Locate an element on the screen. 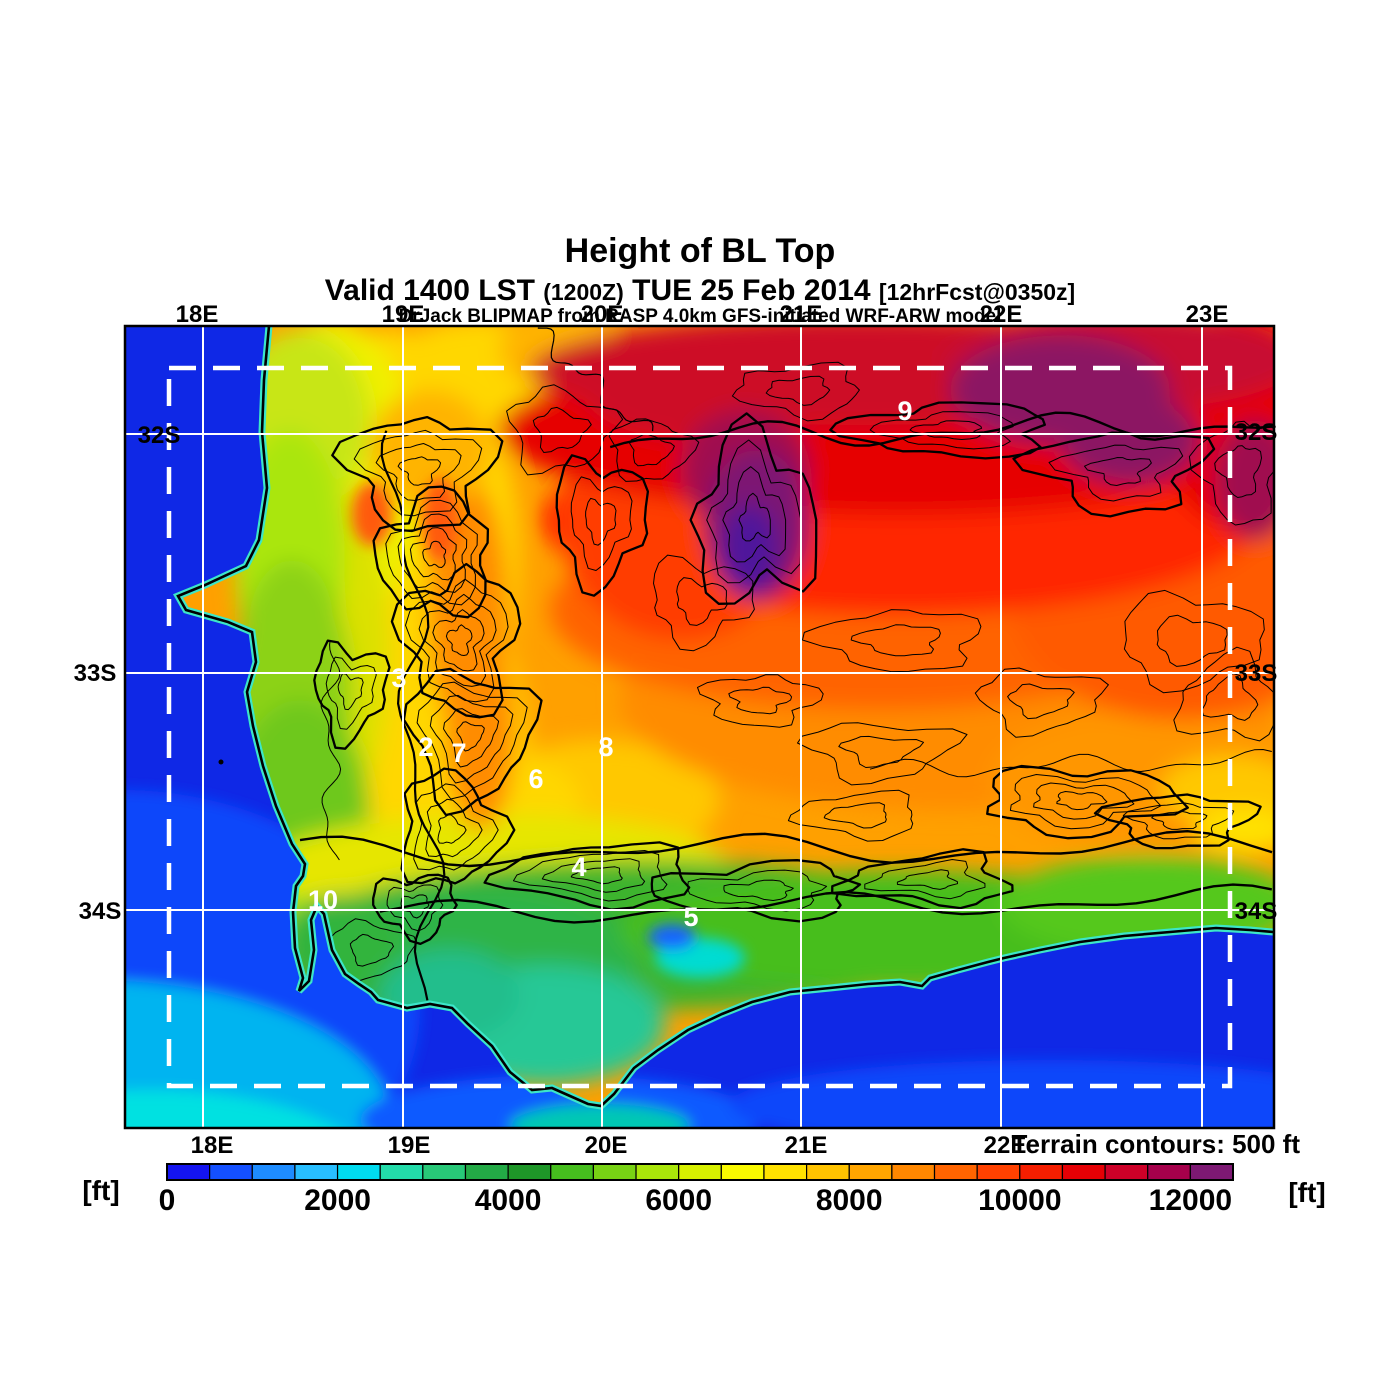 This screenshot has width=1400, height=1400. map-value-label: 4 is located at coordinates (578, 867).